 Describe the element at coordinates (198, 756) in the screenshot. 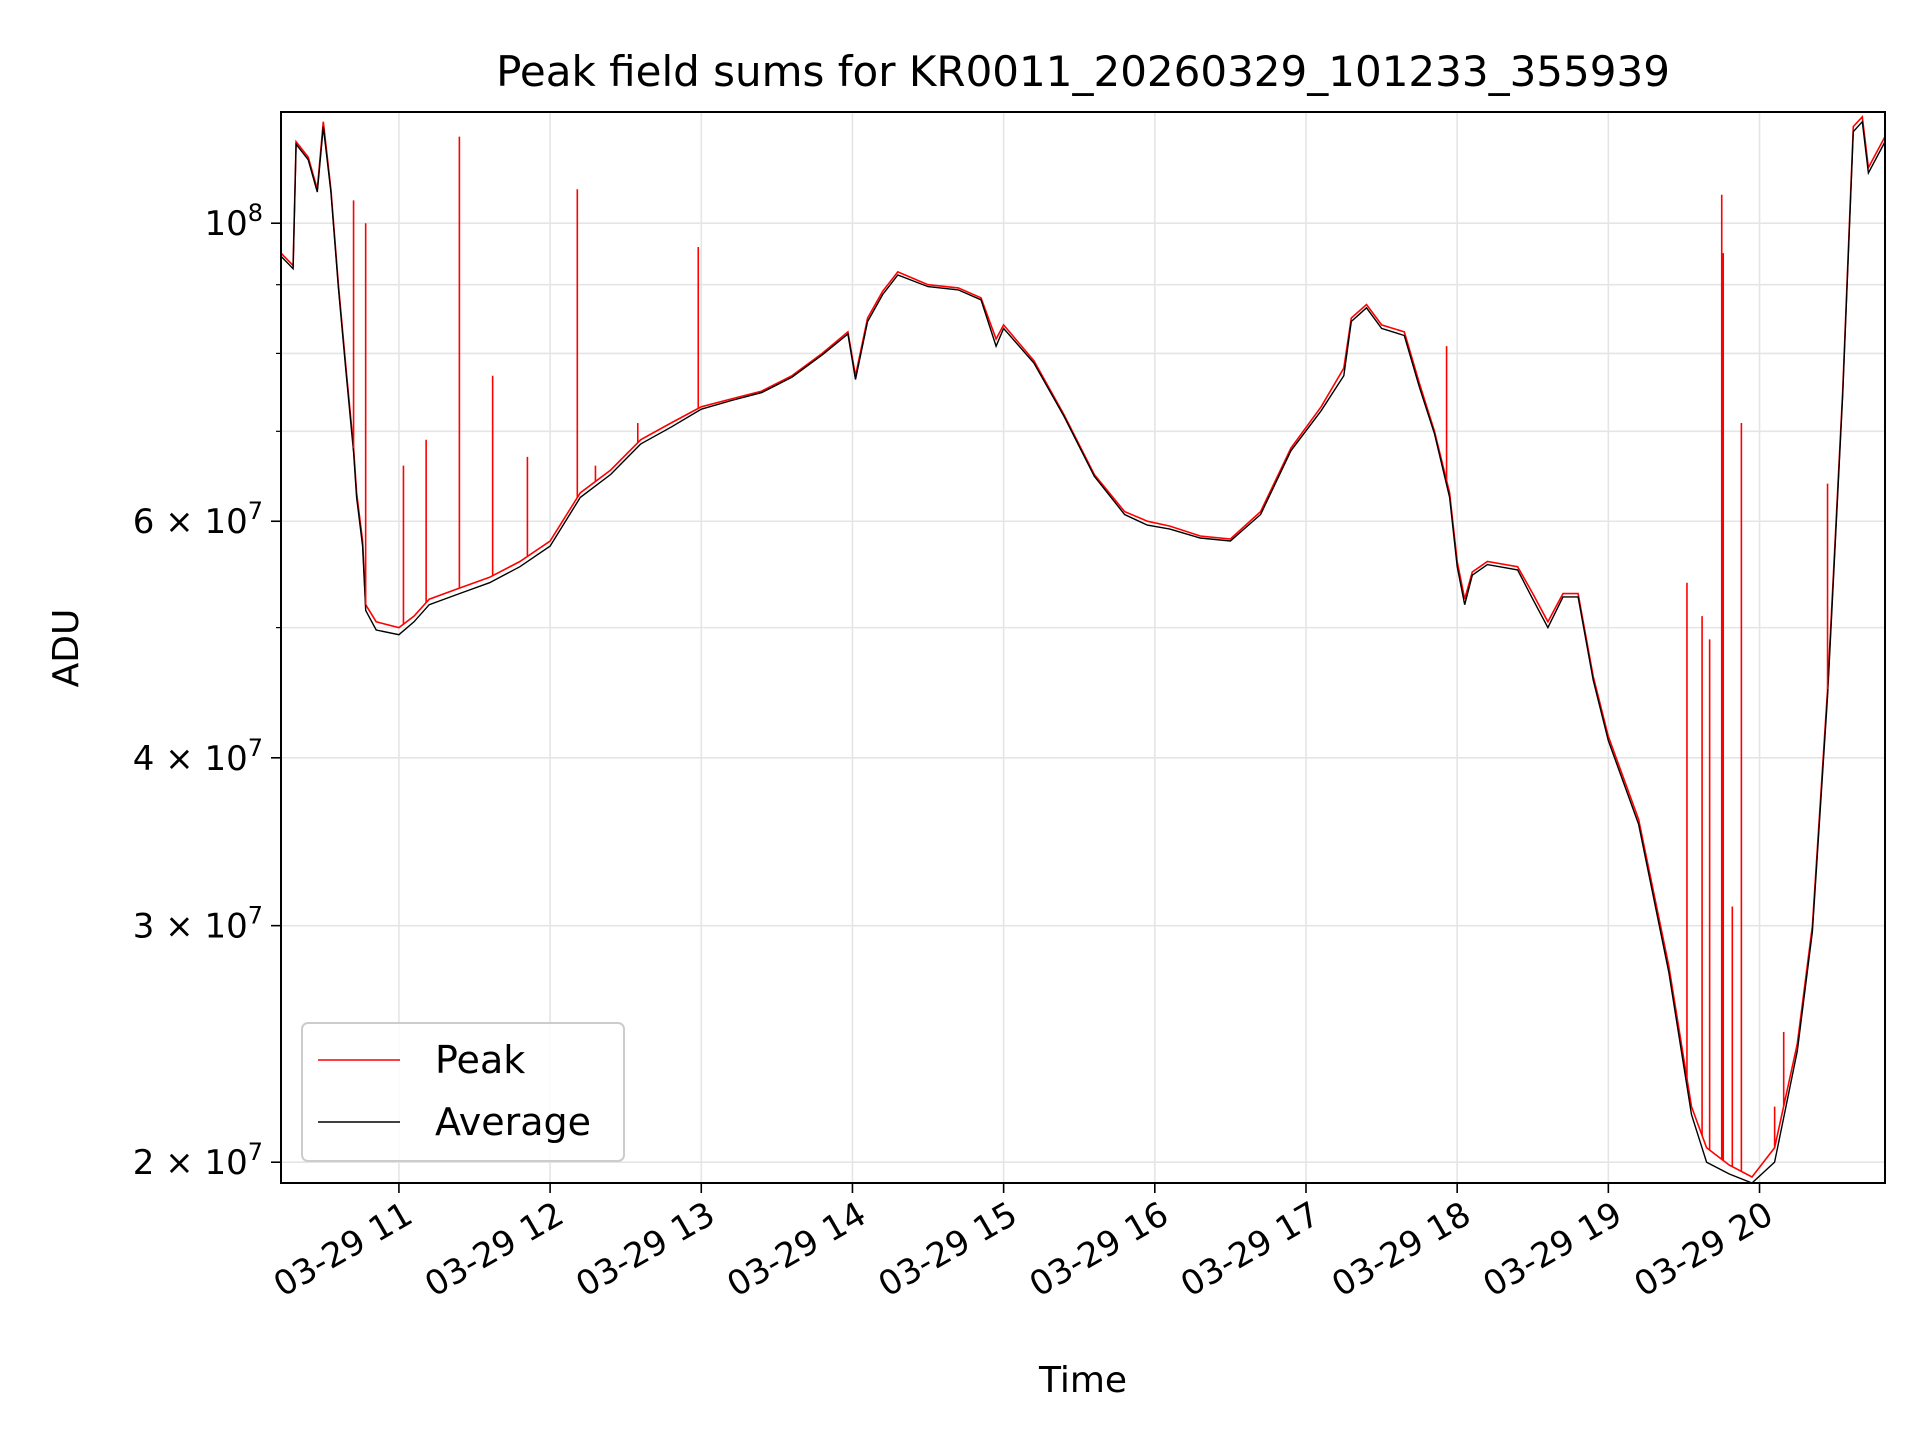

I see `y-tick-label: 4 × 107` at that location.